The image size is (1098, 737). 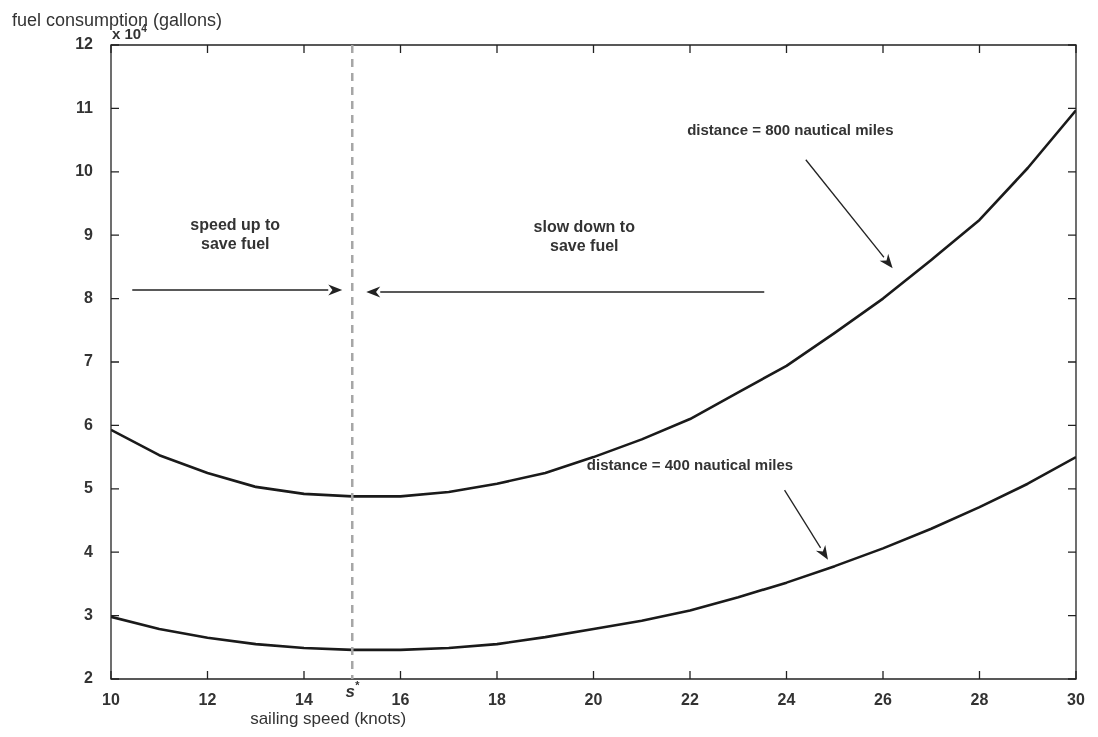 I want to click on x-tick-label: 12, so click(x=207, y=700).